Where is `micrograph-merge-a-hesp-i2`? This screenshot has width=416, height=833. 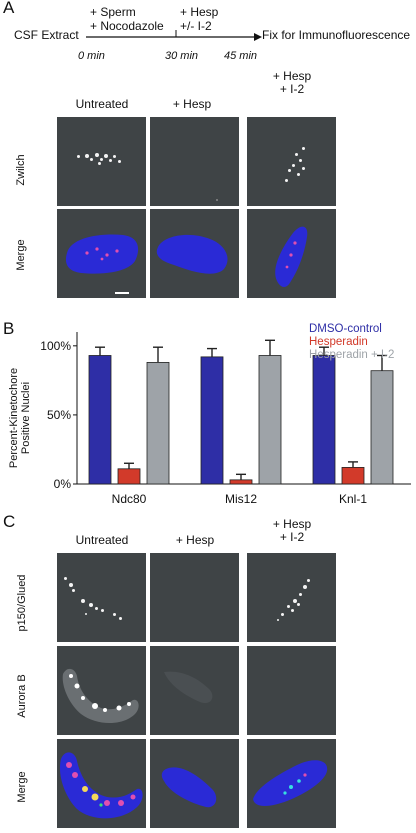
micrograph-merge-a-hesp-i2 is located at coordinates (291, 253).